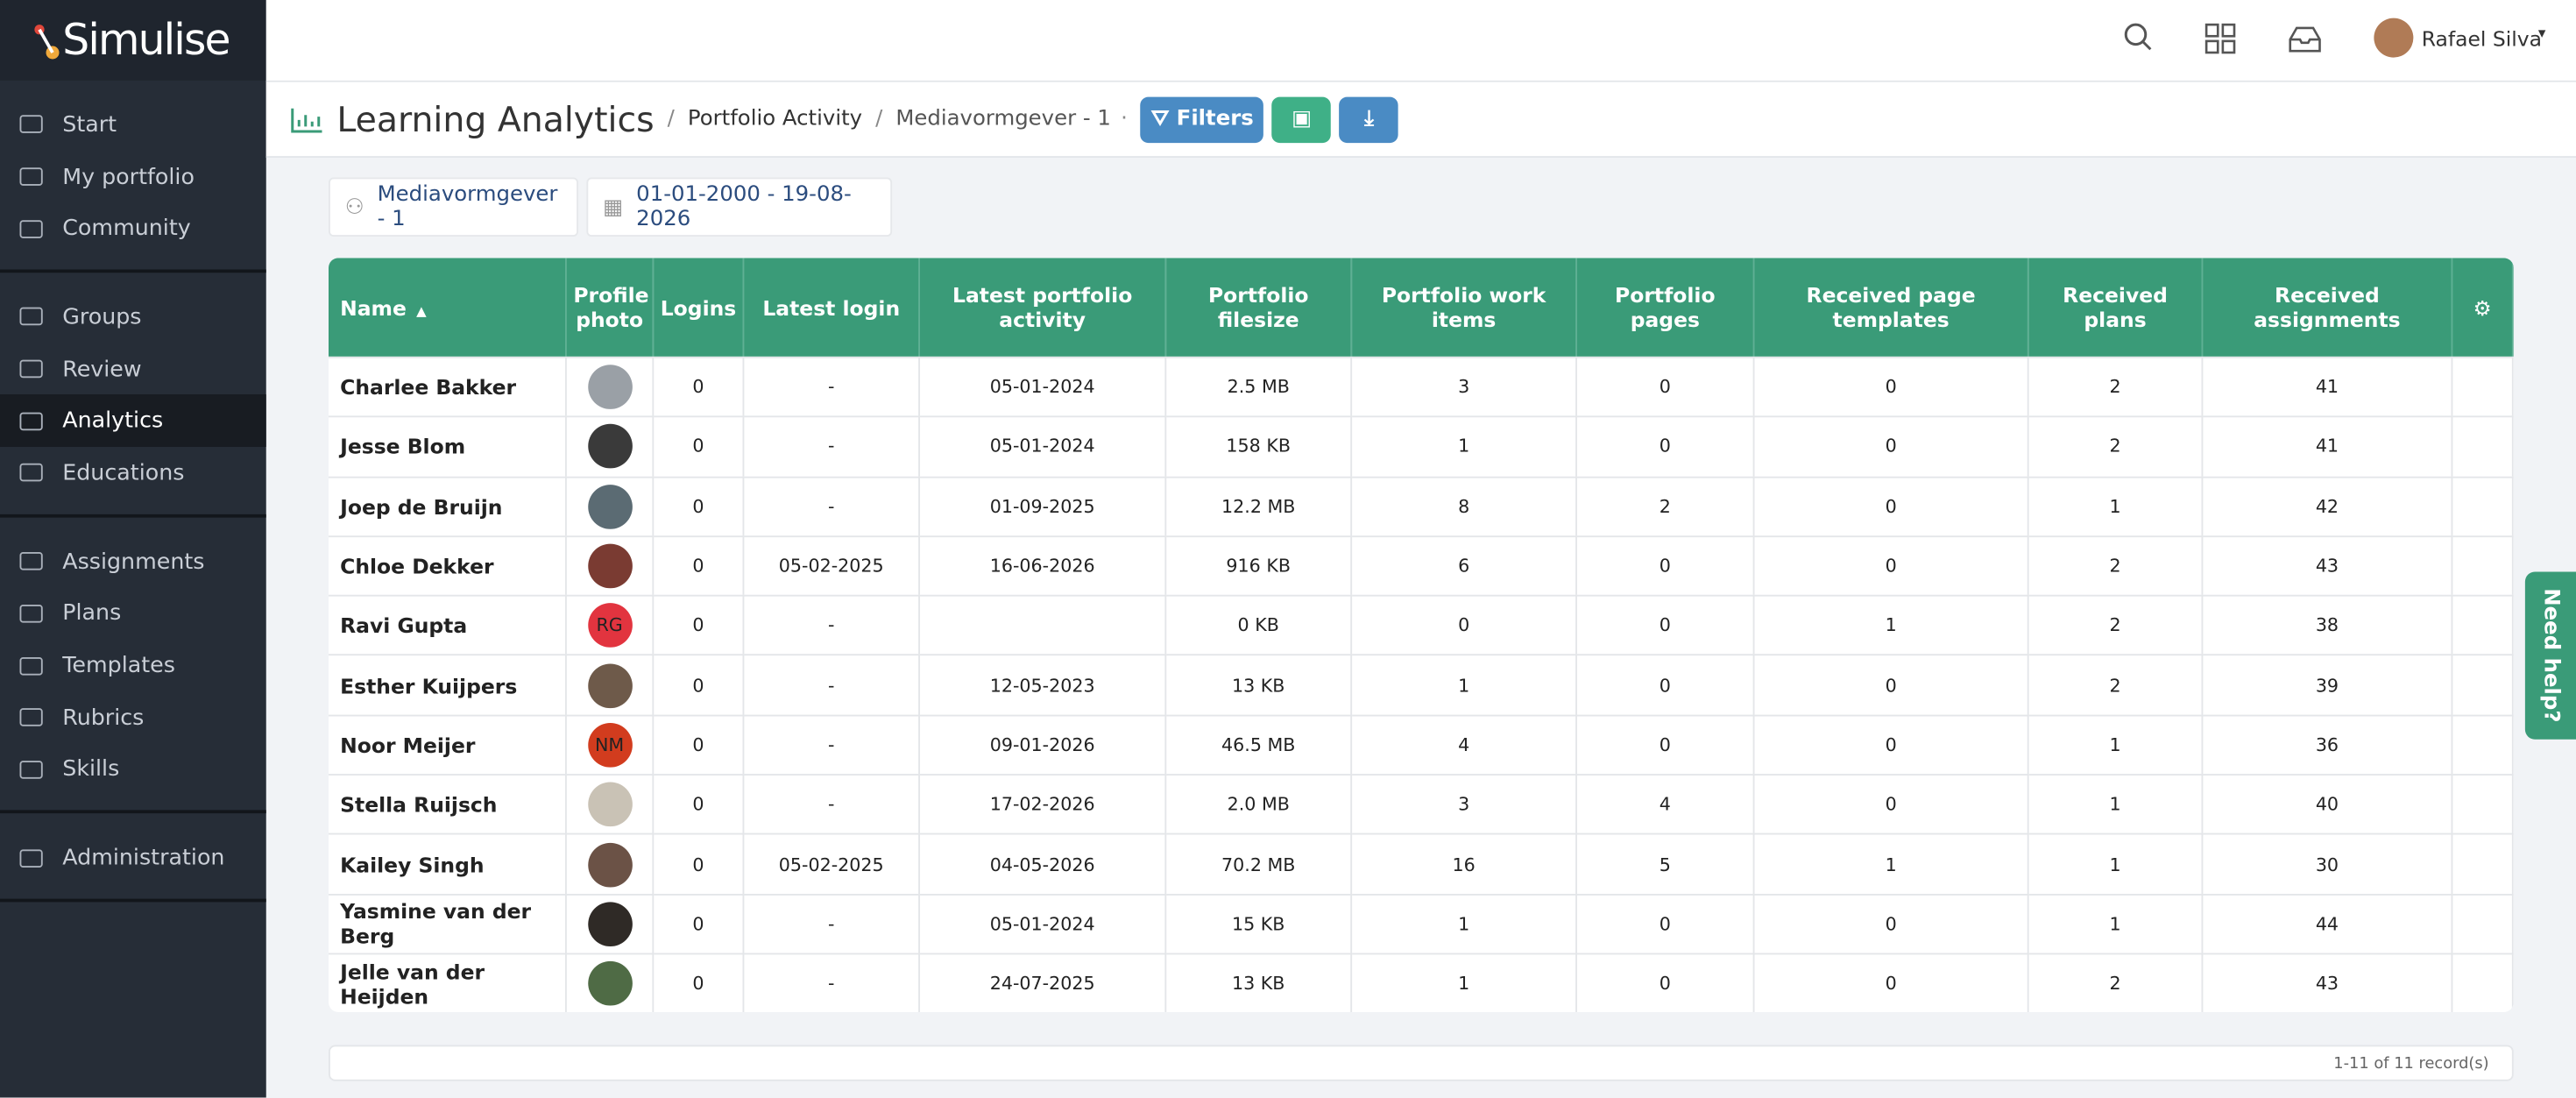 This screenshot has height=1098, width=2576. I want to click on nav-item: Educations, so click(133, 473).